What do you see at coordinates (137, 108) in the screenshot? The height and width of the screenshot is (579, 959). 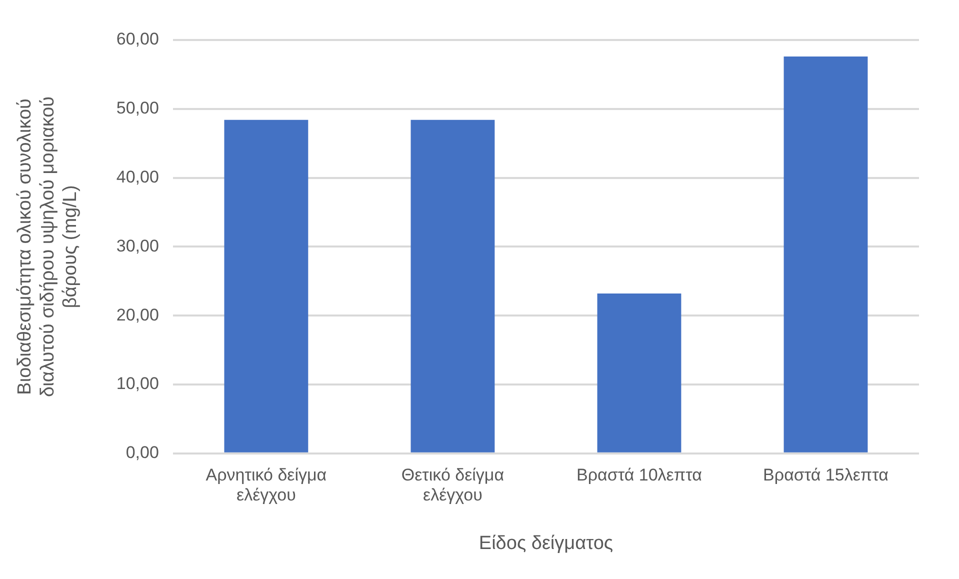 I see `y-tick-label: 50,00` at bounding box center [137, 108].